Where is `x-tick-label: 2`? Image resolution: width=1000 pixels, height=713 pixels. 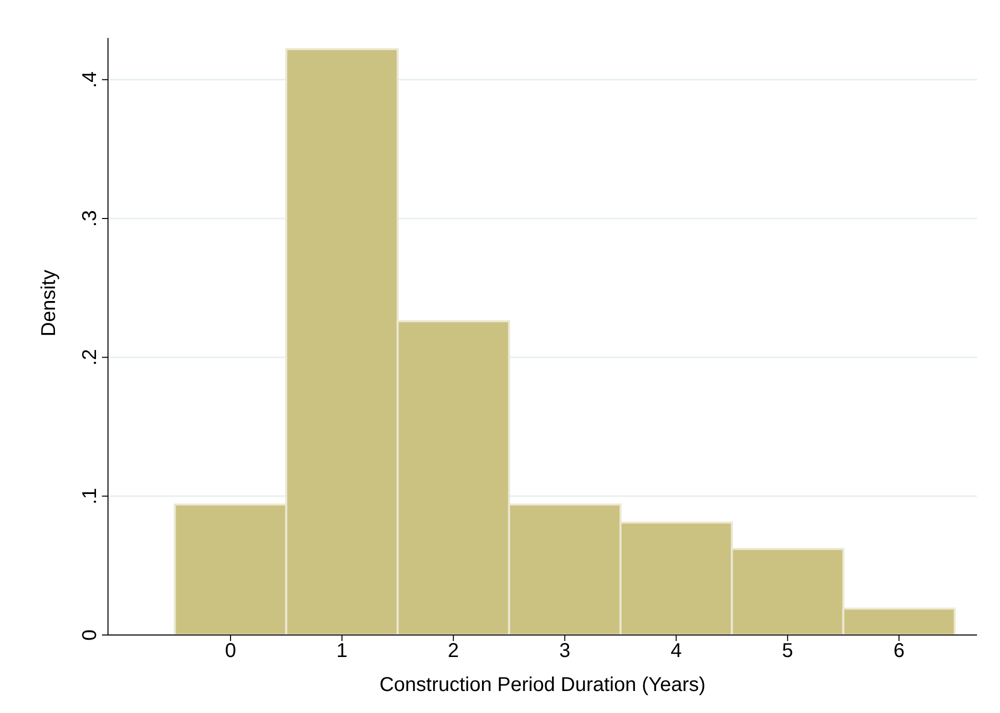 x-tick-label: 2 is located at coordinates (453, 651).